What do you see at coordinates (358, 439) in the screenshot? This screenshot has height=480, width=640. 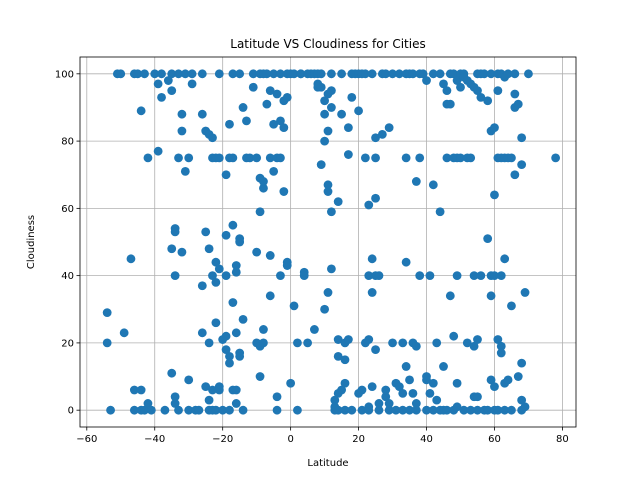 I see `x-tick-label: 20` at bounding box center [358, 439].